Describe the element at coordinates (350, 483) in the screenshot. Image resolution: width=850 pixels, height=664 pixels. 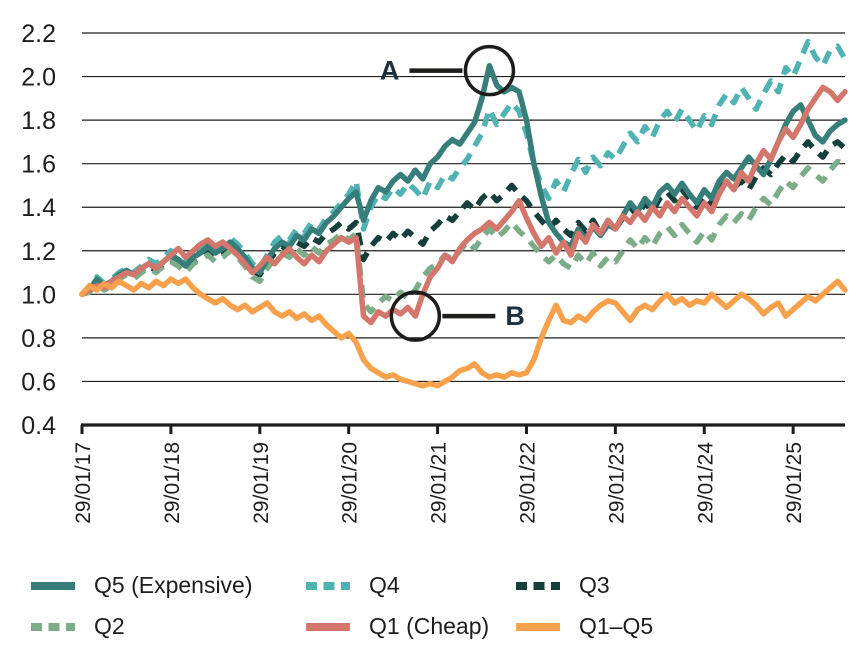
I see `x-tick-label: 29/01/20` at that location.